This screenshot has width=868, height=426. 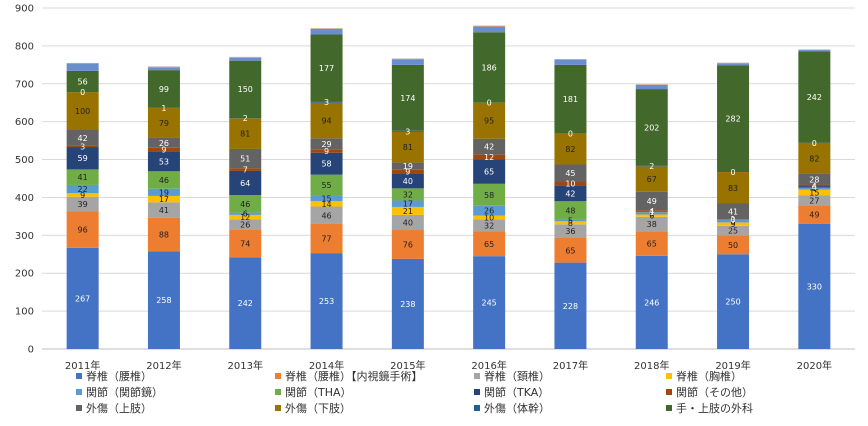 I want to click on legend-label: 脊椎（腰椎）【内視鏡手術】, so click(x=354, y=376).